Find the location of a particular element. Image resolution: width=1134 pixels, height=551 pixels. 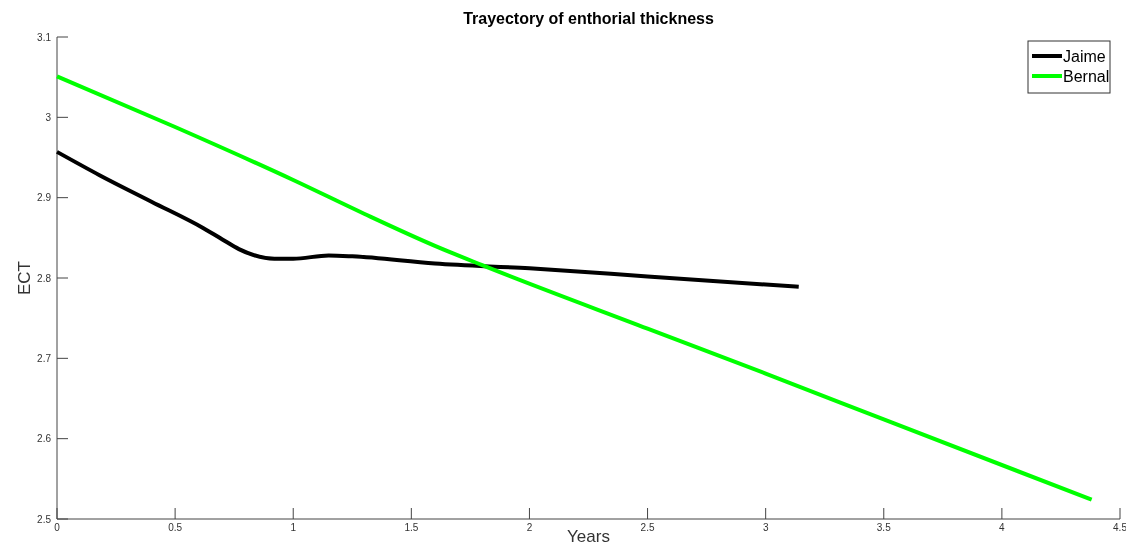

x-tick-label: 4.5 is located at coordinates (1120, 527).